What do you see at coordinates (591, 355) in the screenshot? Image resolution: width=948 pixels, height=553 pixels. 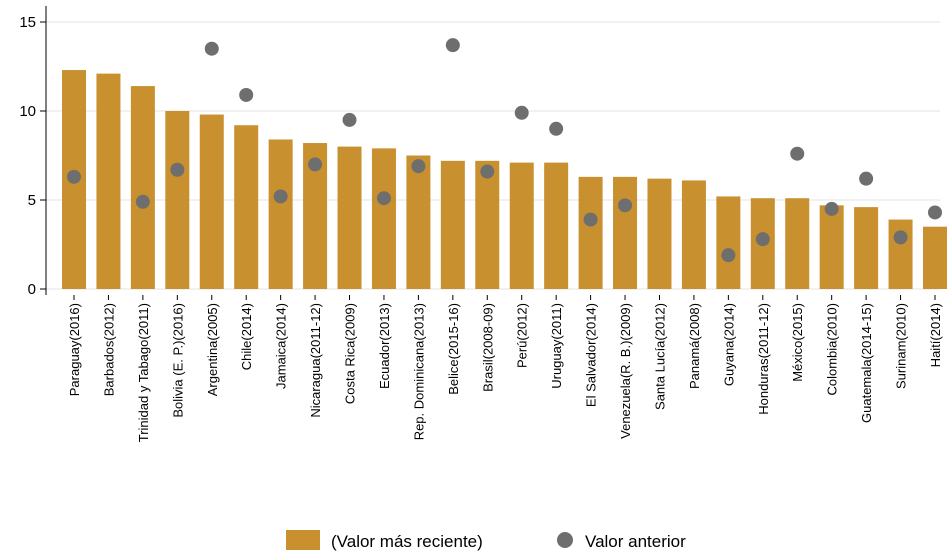 I see `x-tick-label: El Salvador(2014)` at bounding box center [591, 355].